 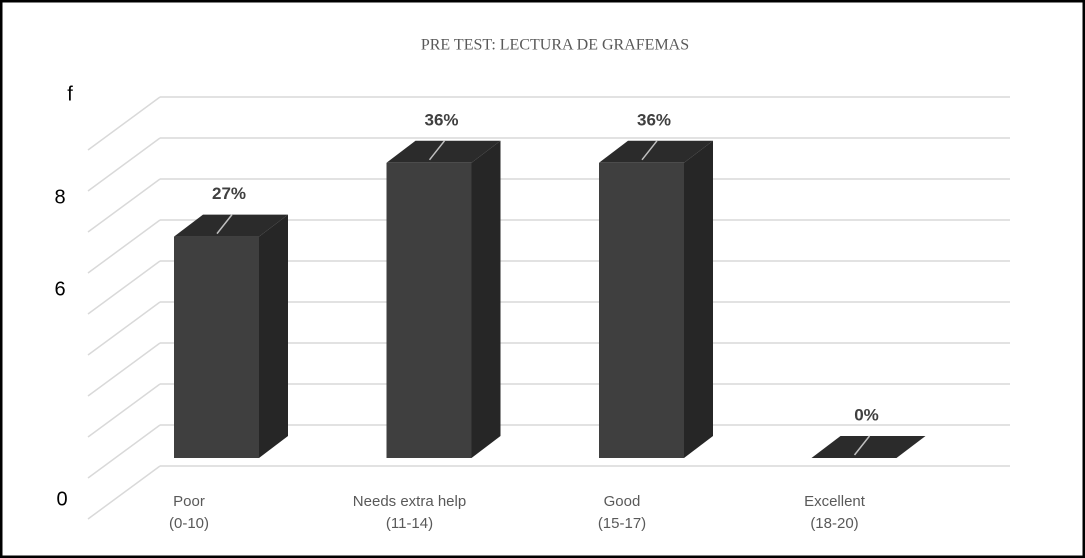 What do you see at coordinates (622, 523) in the screenshot?
I see `x-tick-label: (15-17)` at bounding box center [622, 523].